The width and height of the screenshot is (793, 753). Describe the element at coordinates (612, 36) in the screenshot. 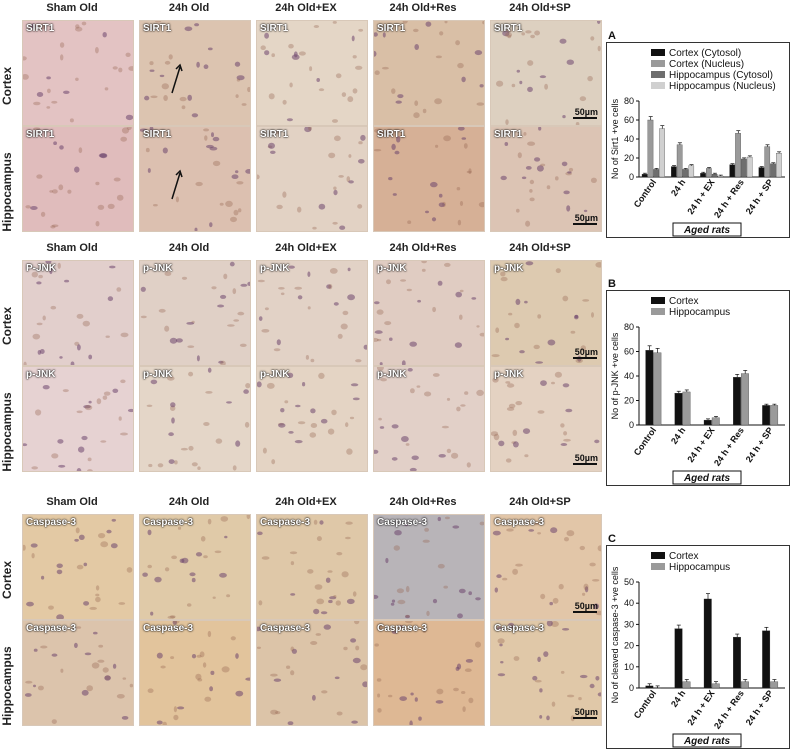

I see `panel-letter-a: A` at that location.